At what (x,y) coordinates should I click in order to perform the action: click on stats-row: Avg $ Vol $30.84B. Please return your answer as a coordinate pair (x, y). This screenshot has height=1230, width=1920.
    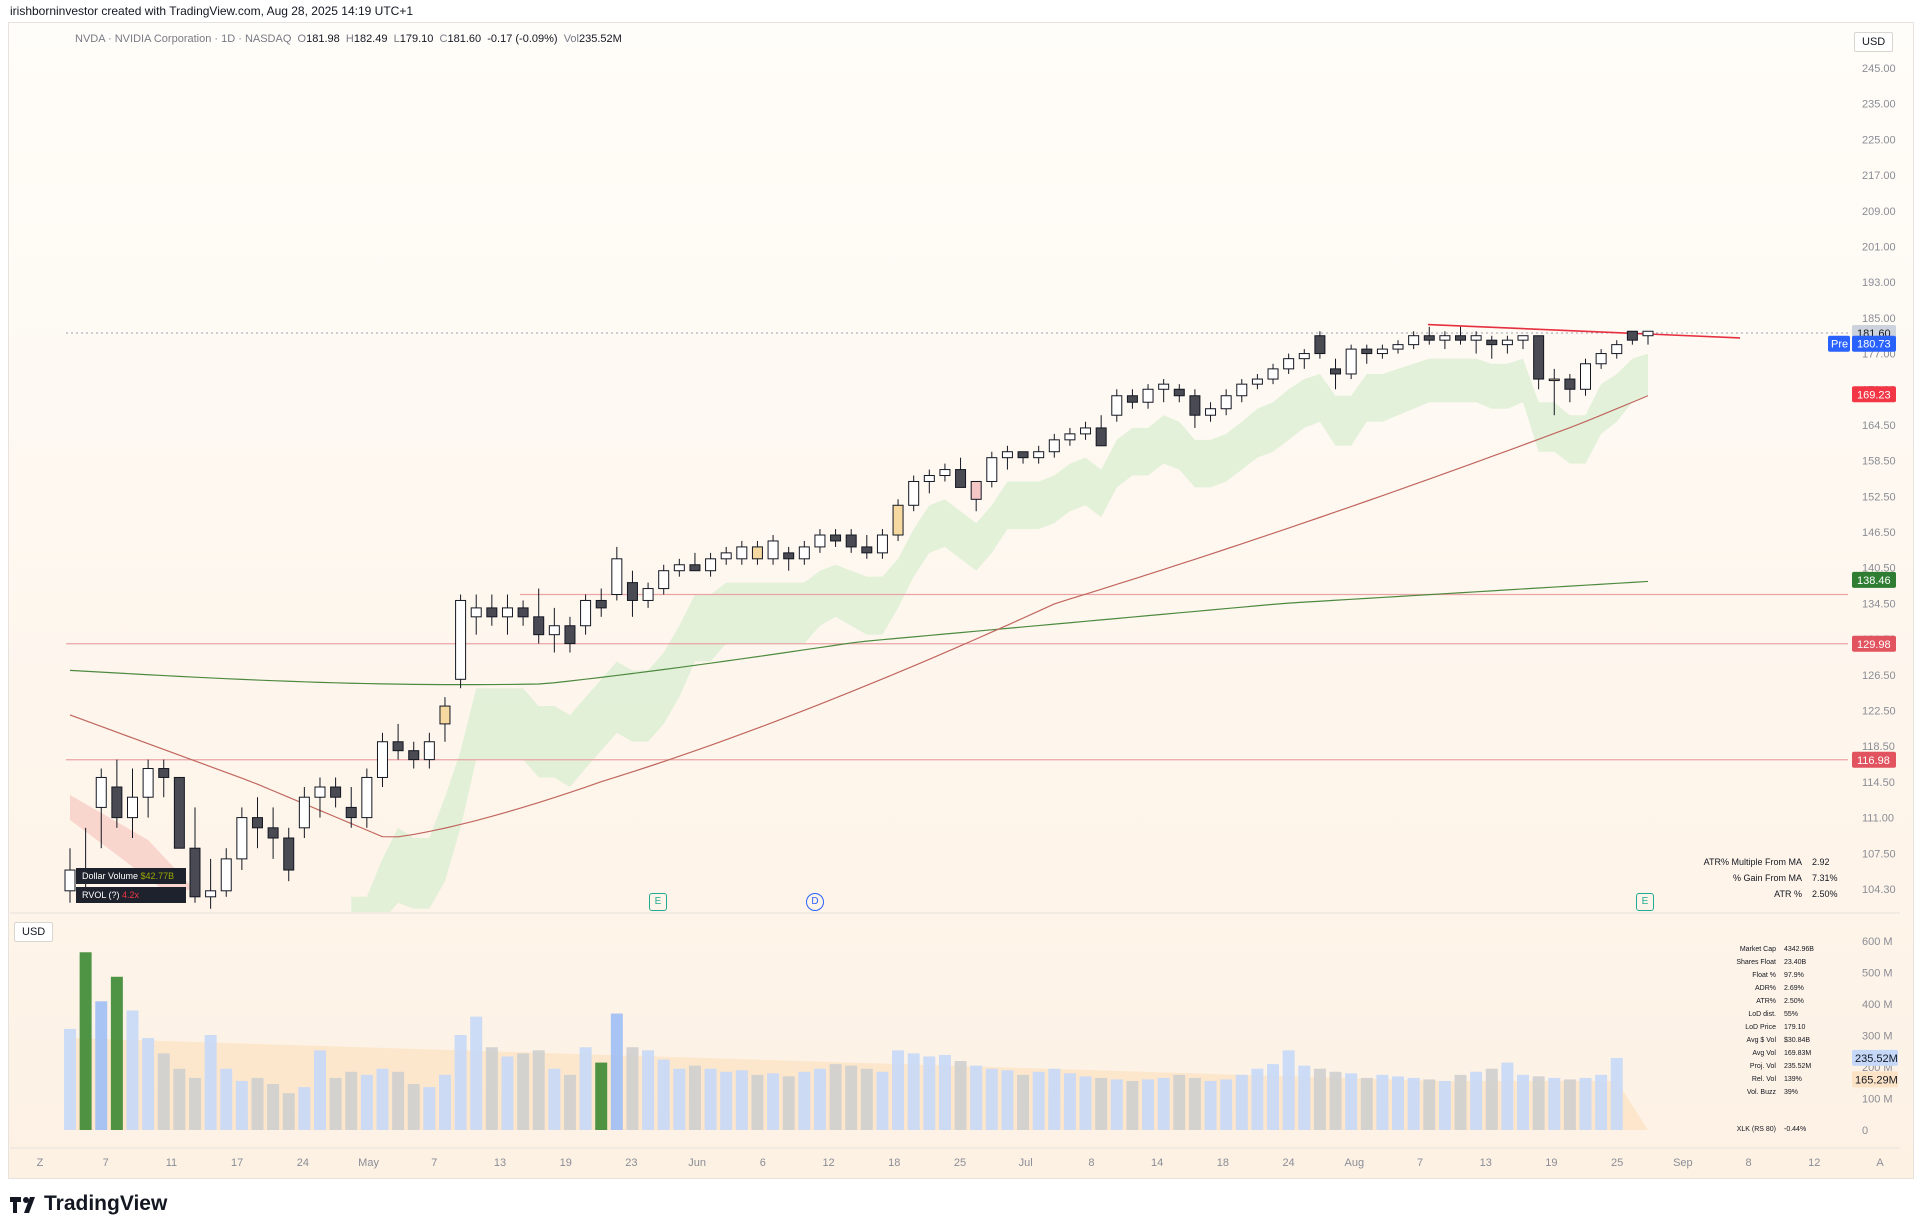
    Looking at the image, I should click on (1763, 1043).